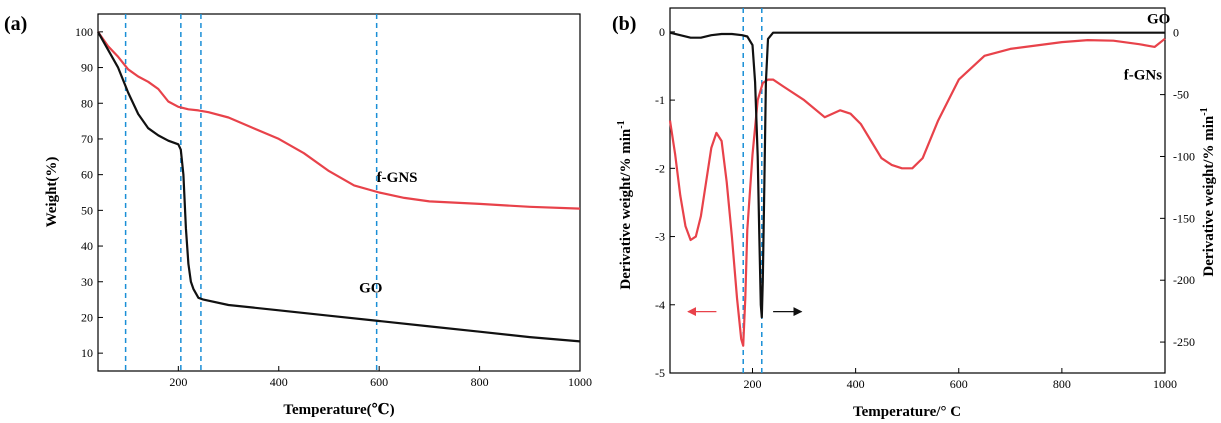 This screenshot has height=423, width=1221. I want to click on series-label-f-gns: f-GNS, so click(397, 178).